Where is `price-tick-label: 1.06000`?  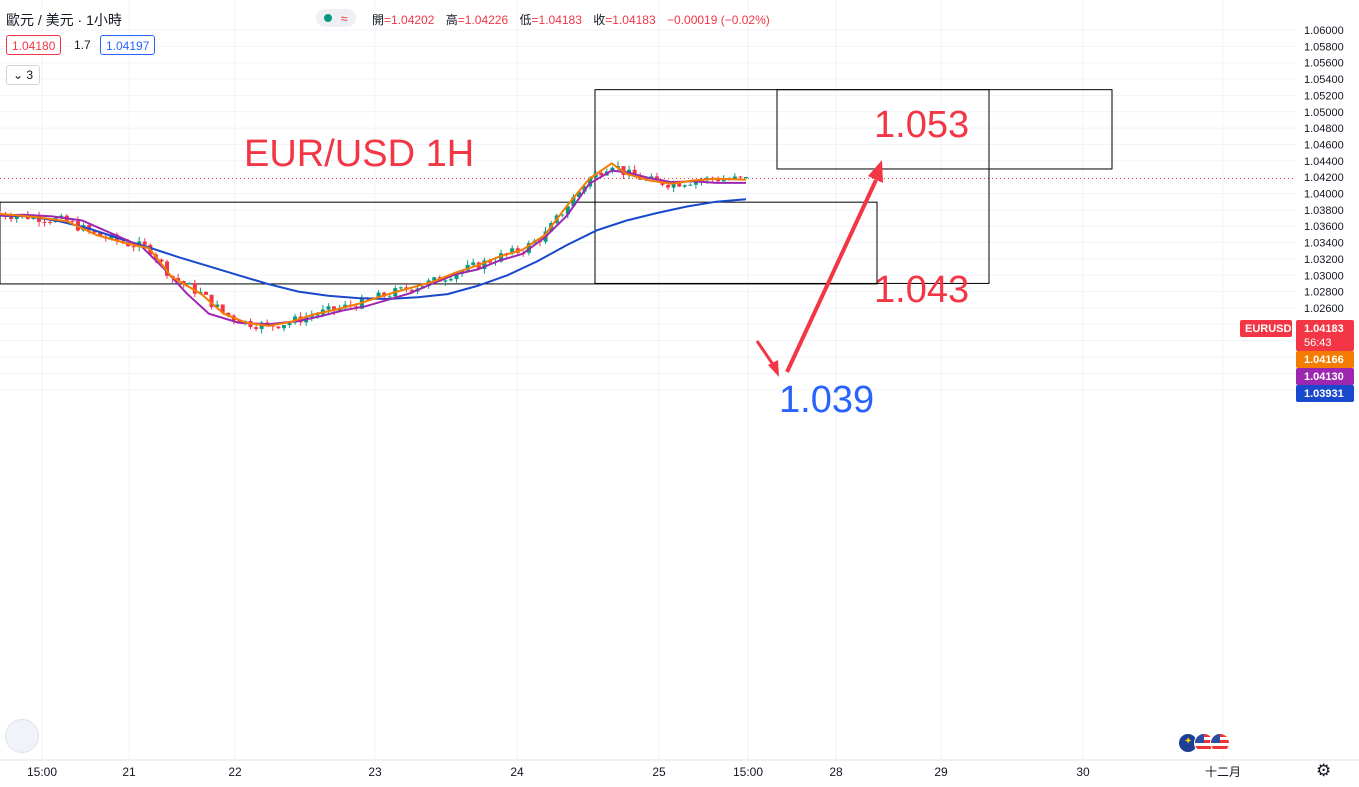 price-tick-label: 1.06000 is located at coordinates (1324, 31).